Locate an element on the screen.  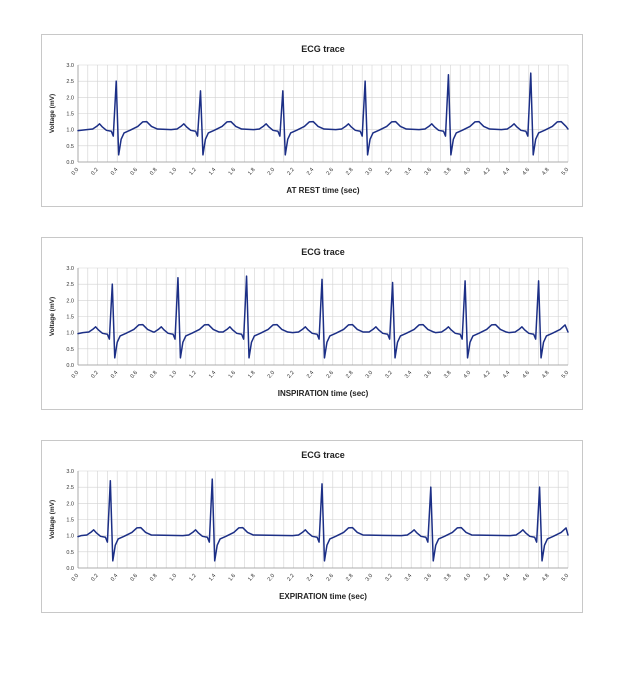
x-axis-label: EXPIRATION time (sec) is located at coordinates (323, 596).